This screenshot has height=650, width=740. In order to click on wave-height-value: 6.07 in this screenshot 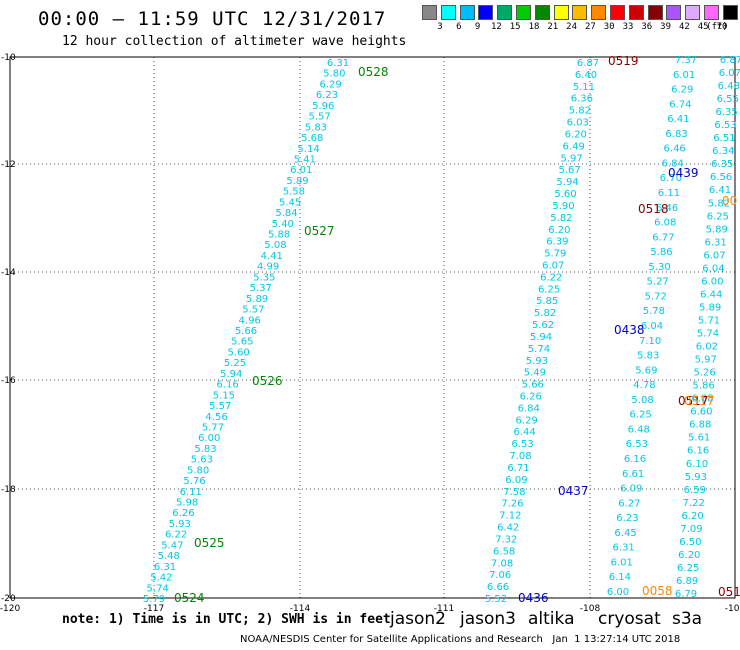, I will do `click(729, 73)`.